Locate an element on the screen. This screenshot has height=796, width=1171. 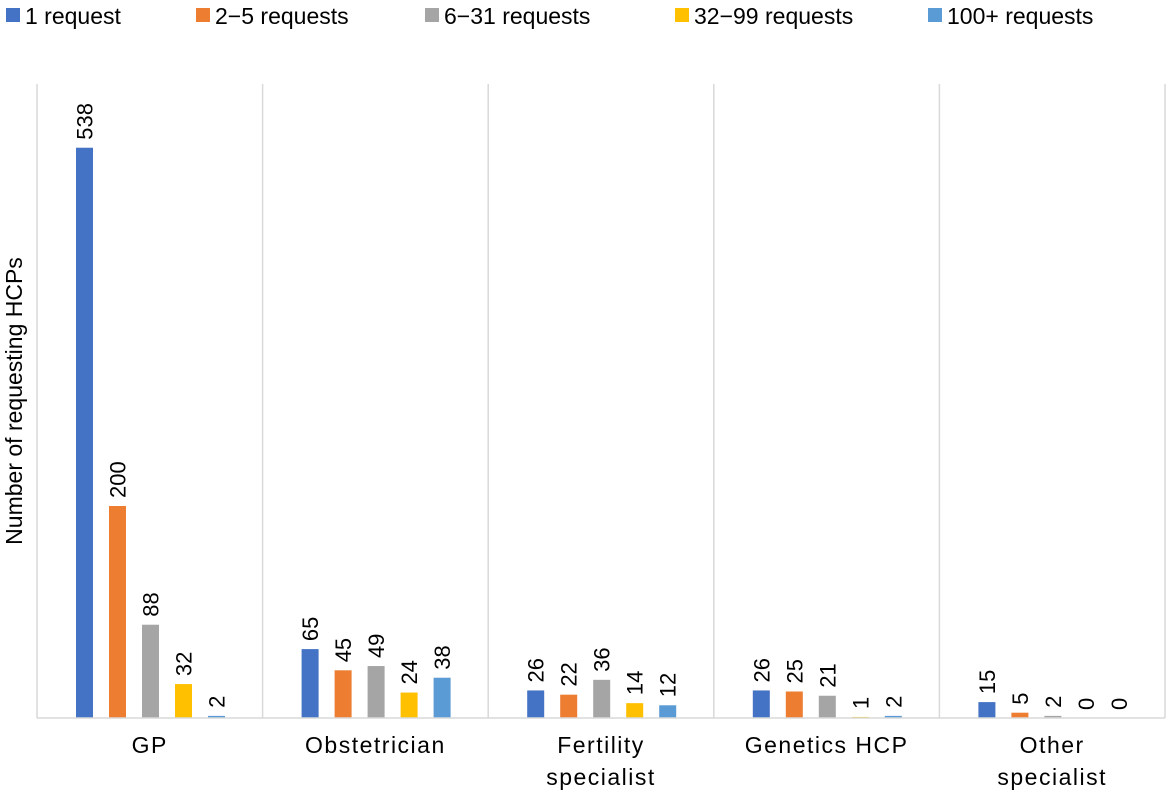
legend-label: 32−99 requests is located at coordinates (773, 16).